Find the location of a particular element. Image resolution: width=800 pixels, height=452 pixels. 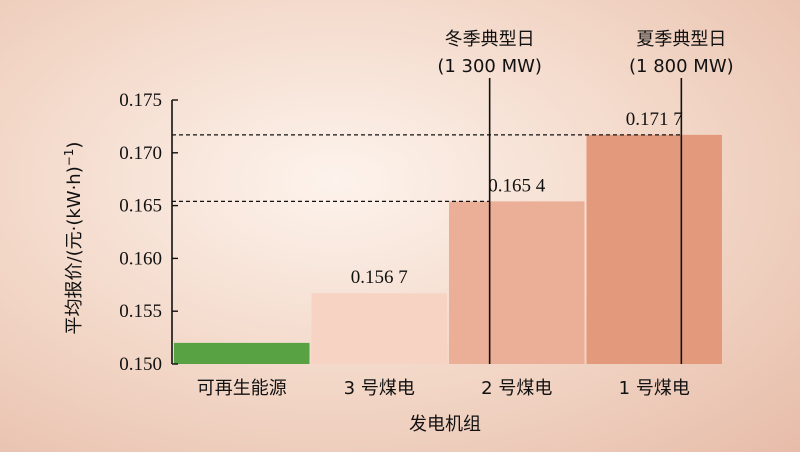

y-tick-label-6: 0.175 is located at coordinates (140, 100).